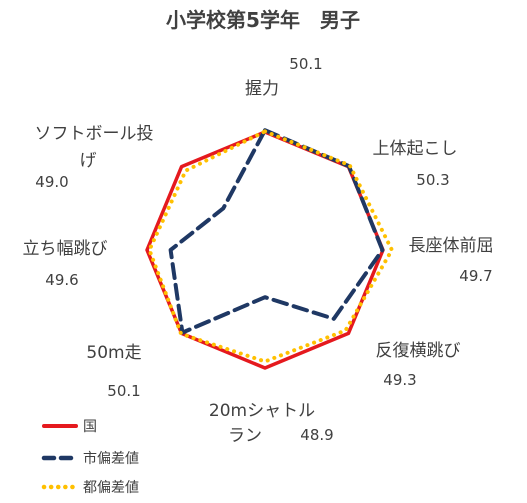 Image resolution: width=527 pixels, height=503 pixels. Describe the element at coordinates (415, 149) in the screenshot. I see `axis-label-1: 上体起こし` at that location.